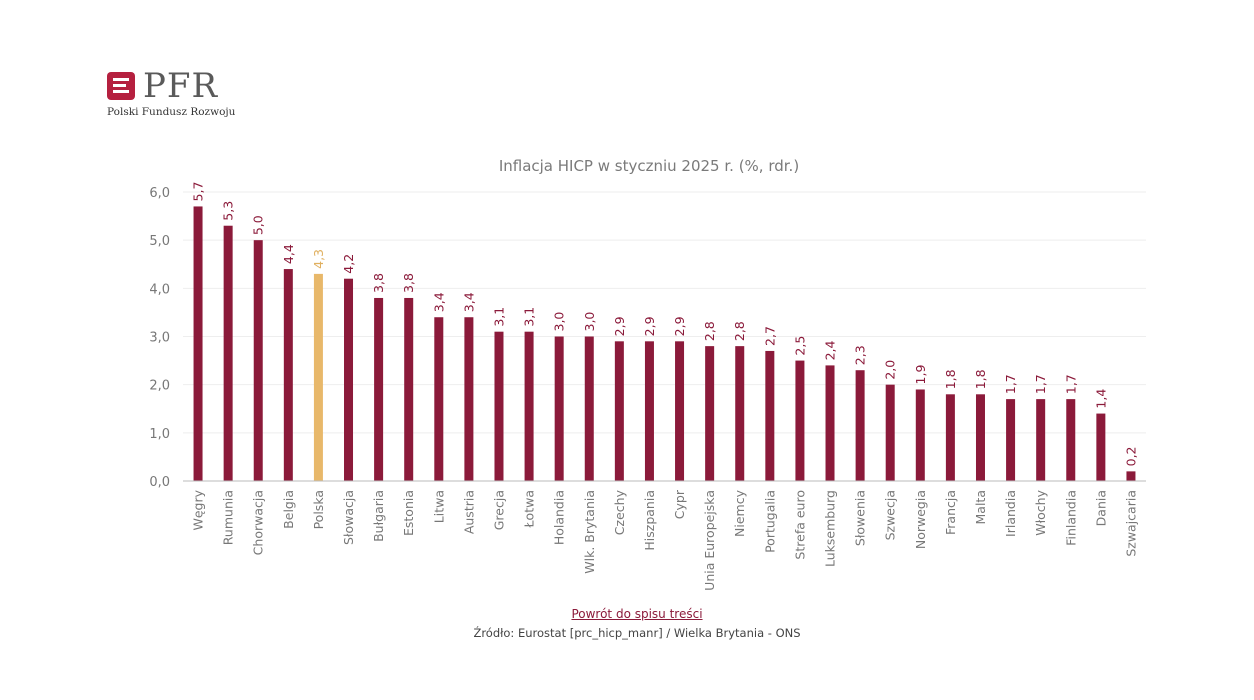 This screenshot has height=700, width=1254. Describe the element at coordinates (318, 259) in the screenshot. I see `value-label: 4,3` at that location.